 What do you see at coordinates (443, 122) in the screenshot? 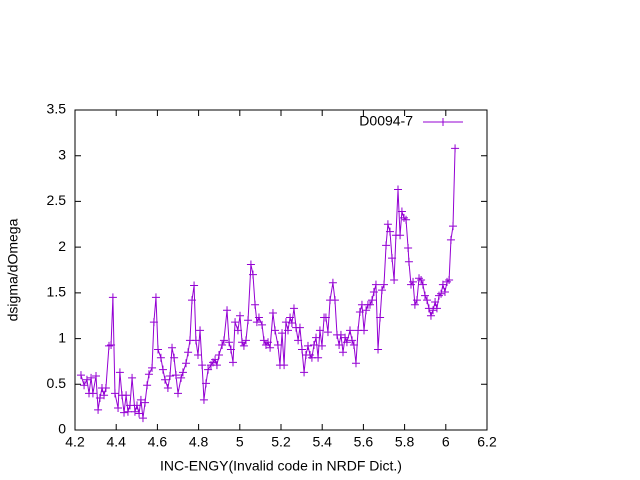
I see `legend-swatch` at bounding box center [443, 122].